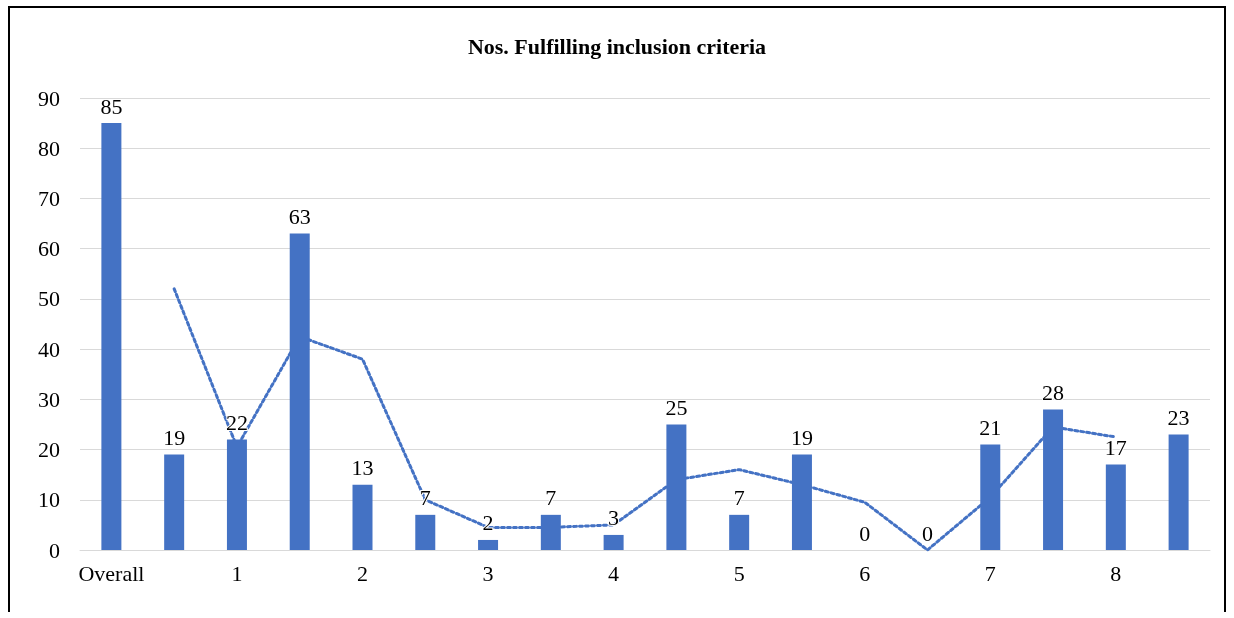 The image size is (1234, 618). I want to click on data-label: 85, so click(111, 106).